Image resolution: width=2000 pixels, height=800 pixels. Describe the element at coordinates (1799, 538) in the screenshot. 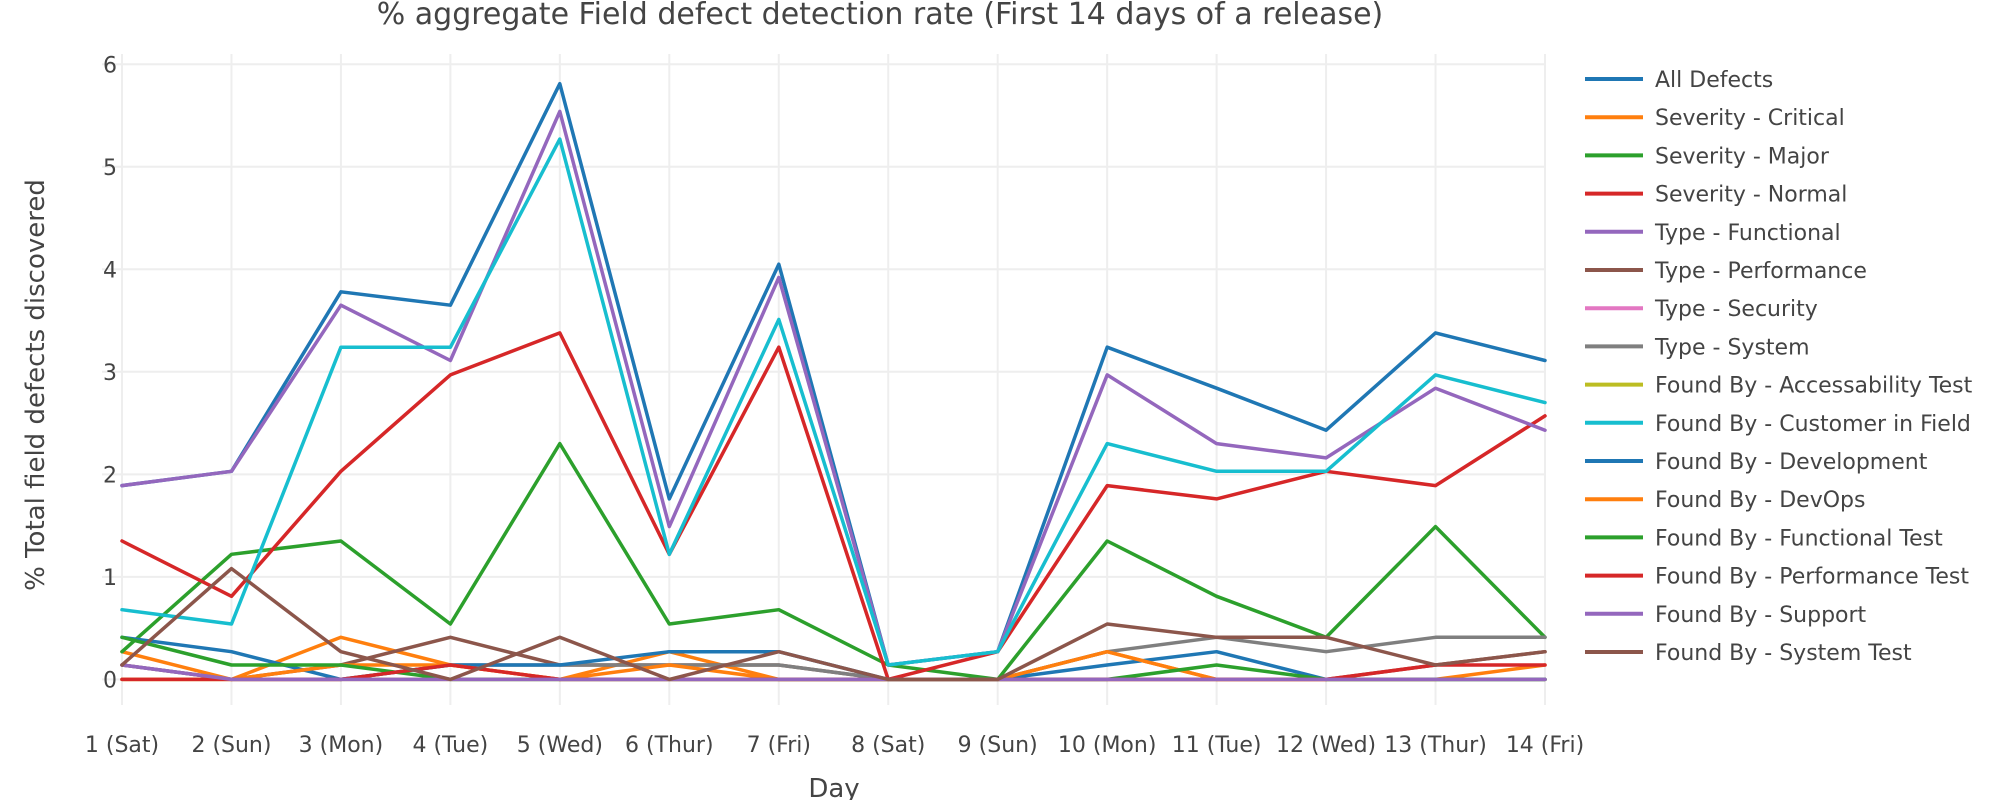

I see `legend-label: Found By - Functional Test` at that location.